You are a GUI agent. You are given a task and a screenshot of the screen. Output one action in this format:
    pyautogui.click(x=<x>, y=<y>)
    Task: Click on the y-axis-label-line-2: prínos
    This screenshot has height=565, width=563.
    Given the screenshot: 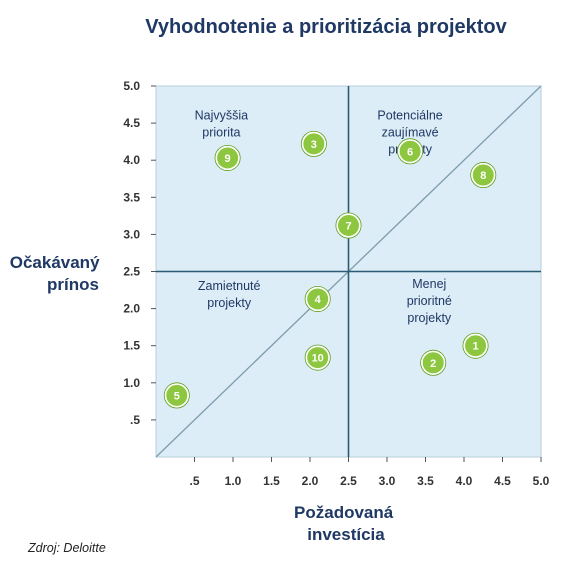 What is the action you would take?
    pyautogui.click(x=73, y=284)
    